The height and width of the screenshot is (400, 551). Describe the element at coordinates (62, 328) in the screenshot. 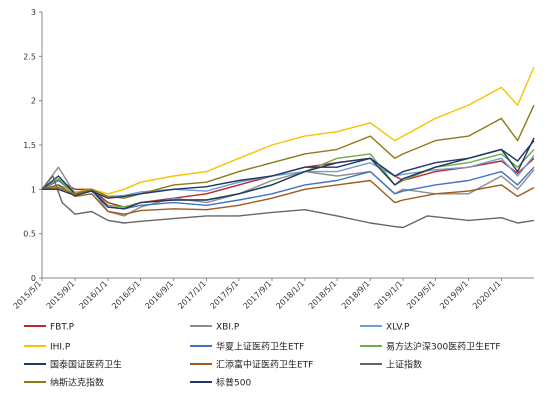

I see `legend-label: FBT.P` at that location.